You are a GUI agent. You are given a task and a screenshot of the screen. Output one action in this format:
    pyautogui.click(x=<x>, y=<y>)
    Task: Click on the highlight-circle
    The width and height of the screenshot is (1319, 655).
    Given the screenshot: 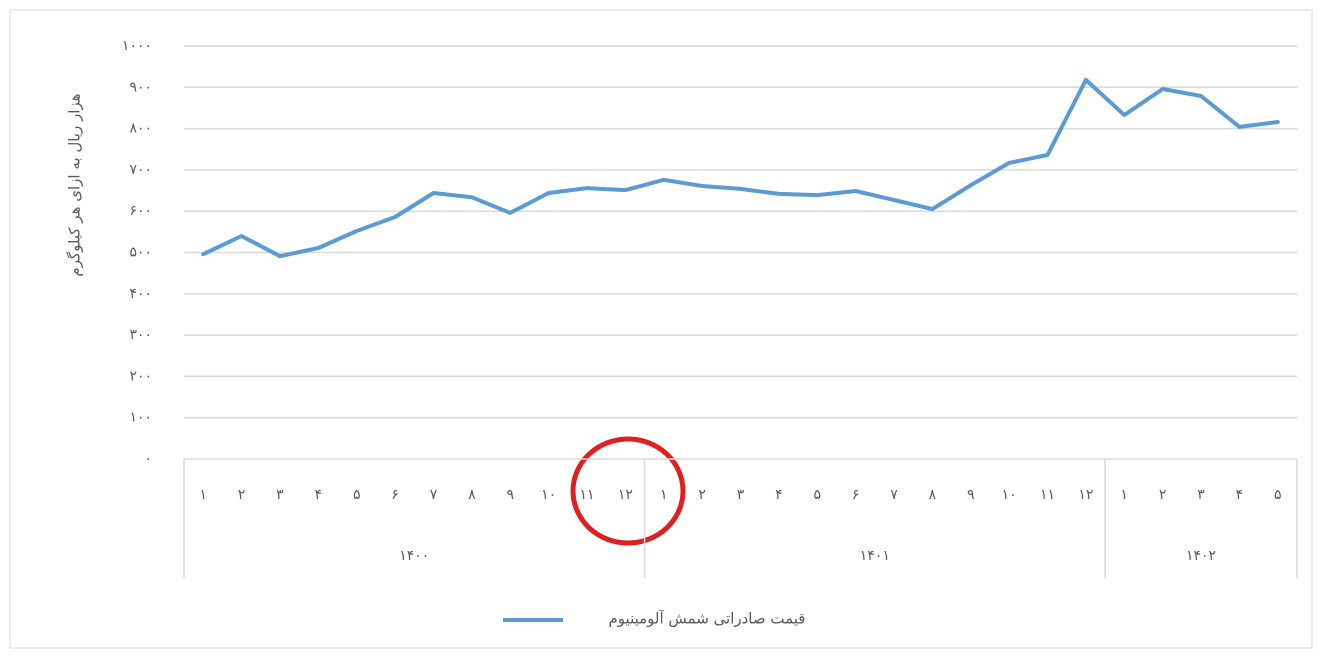 What is the action you would take?
    pyautogui.click(x=628, y=491)
    